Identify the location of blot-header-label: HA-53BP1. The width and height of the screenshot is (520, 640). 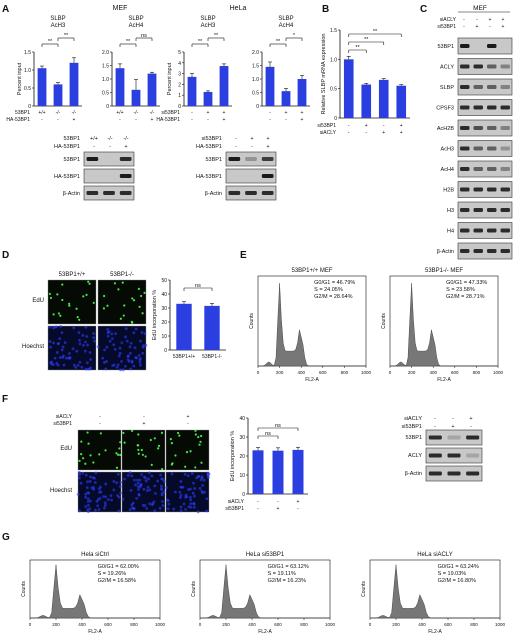
(67, 147).